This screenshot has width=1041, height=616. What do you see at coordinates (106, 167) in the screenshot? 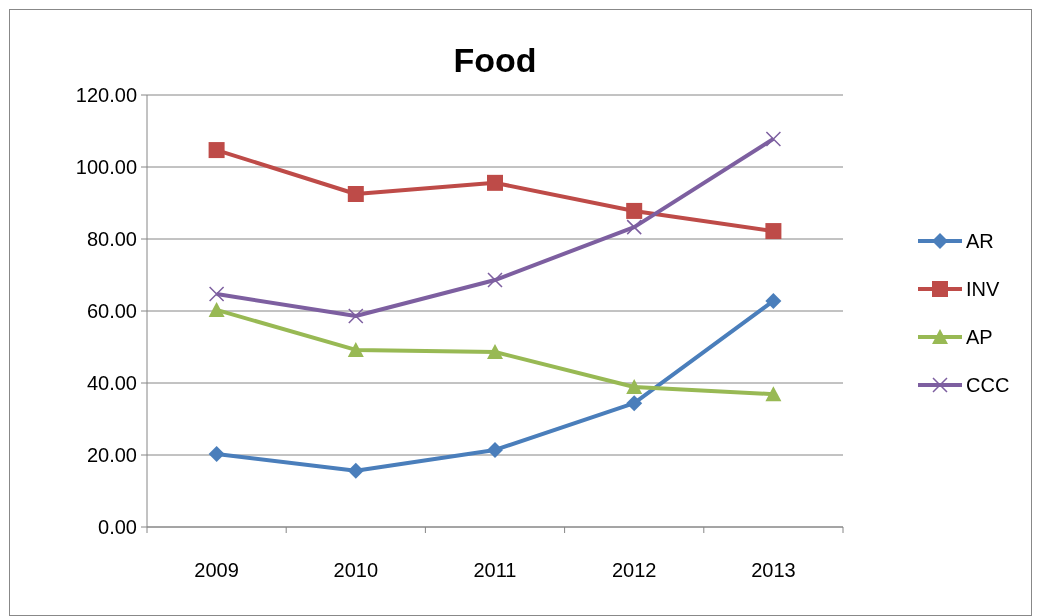
I see `y-tick-label: 100.00` at bounding box center [106, 167].